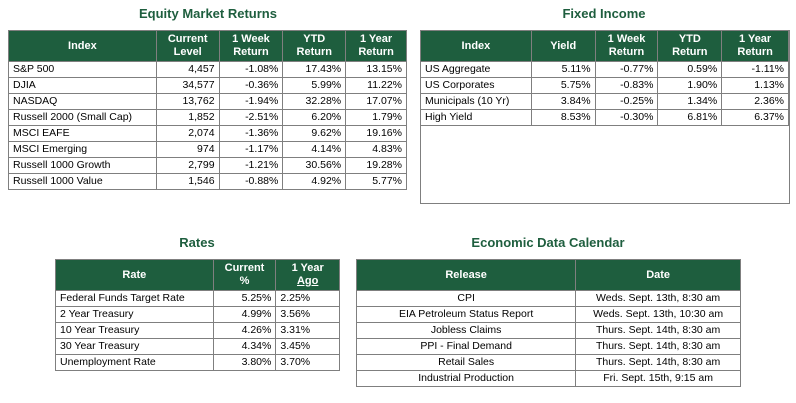 This screenshot has width=796, height=403. I want to click on rate-name: 2 Year Treasury, so click(134, 314).